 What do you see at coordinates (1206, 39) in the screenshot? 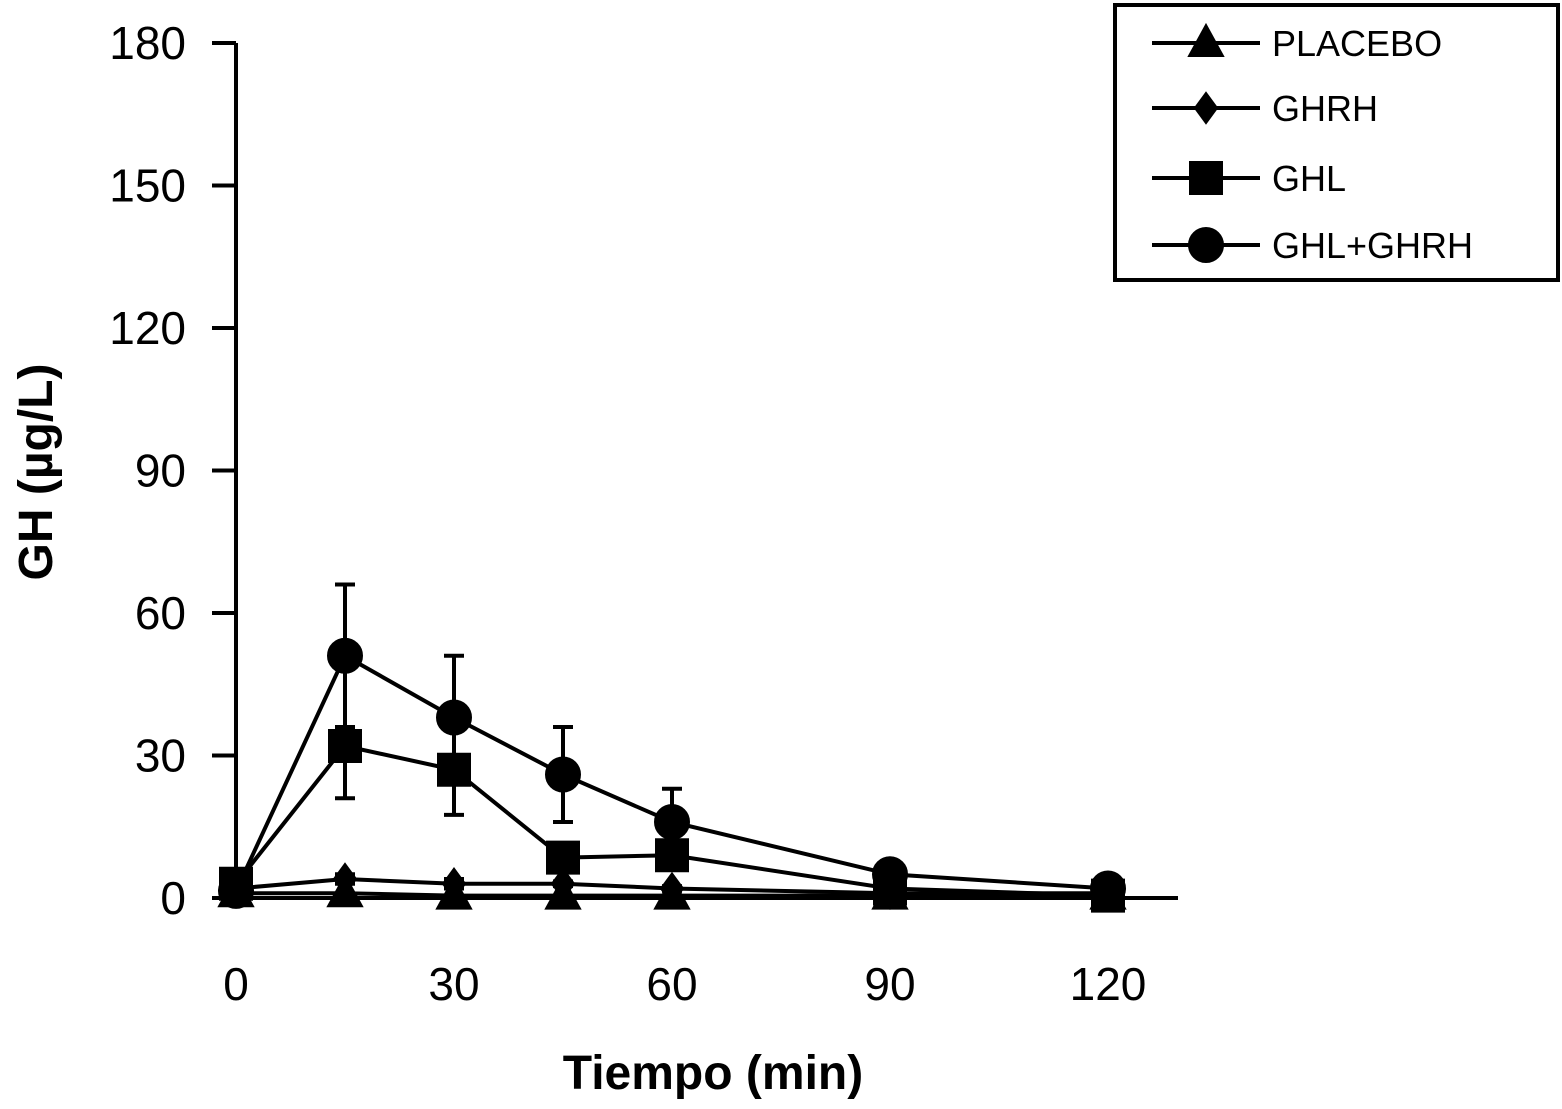
I see `legend-marker-placebo` at bounding box center [1206, 39].